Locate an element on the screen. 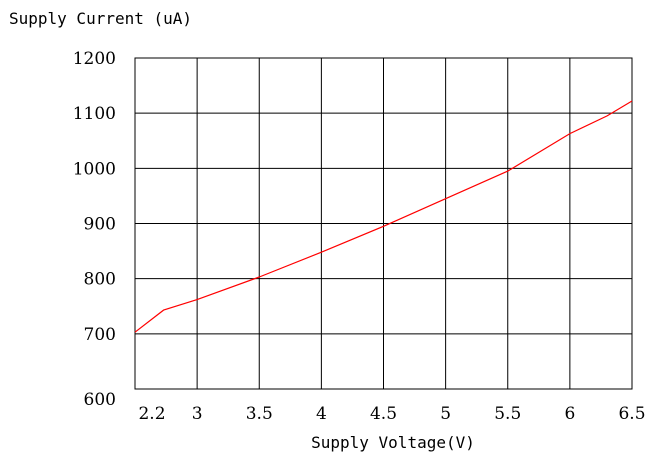  x-tick-label: 2.2 is located at coordinates (151, 414).